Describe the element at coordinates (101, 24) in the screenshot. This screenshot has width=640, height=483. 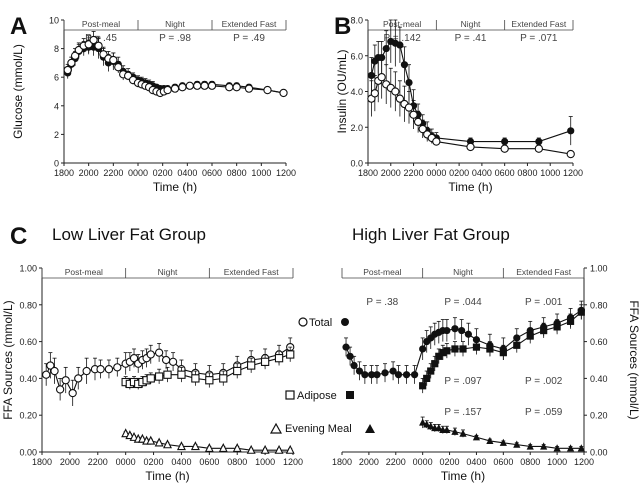
I see `phase-label-a-0: Post-meal` at that location.